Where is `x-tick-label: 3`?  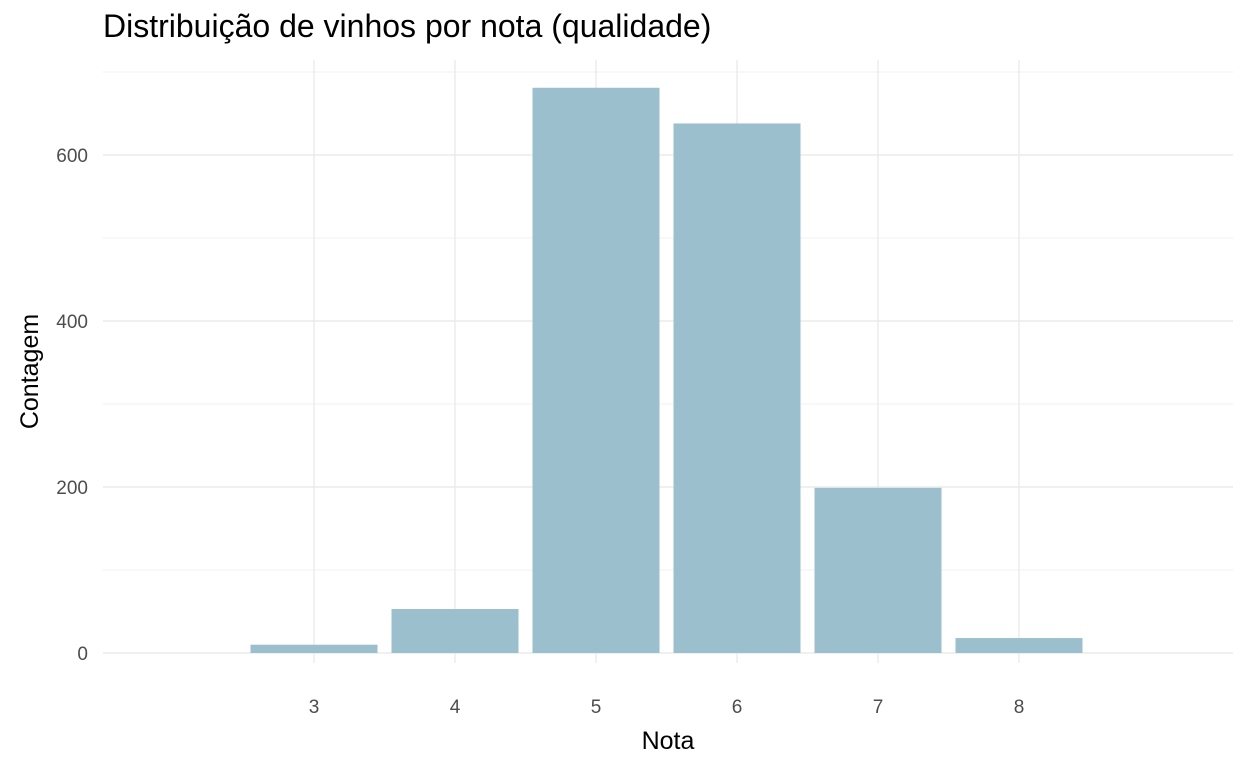 x-tick-label: 3 is located at coordinates (314, 707).